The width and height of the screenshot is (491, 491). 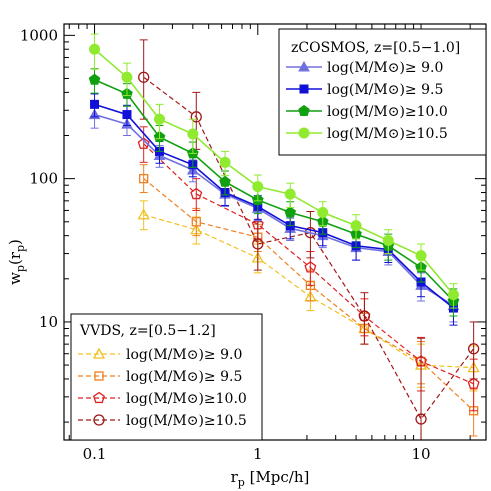 I want to click on legend-zcosmos-box, so click(x=382, y=92).